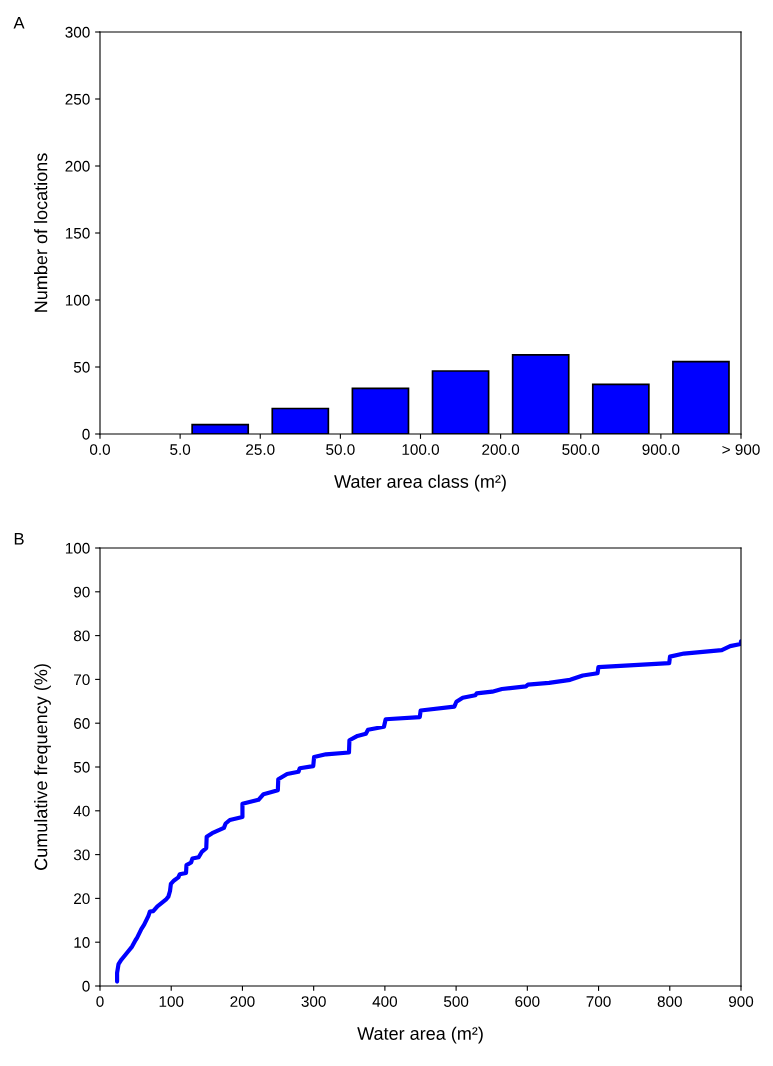  I want to click on x-axis-title: Water area class (m²), so click(420, 483).